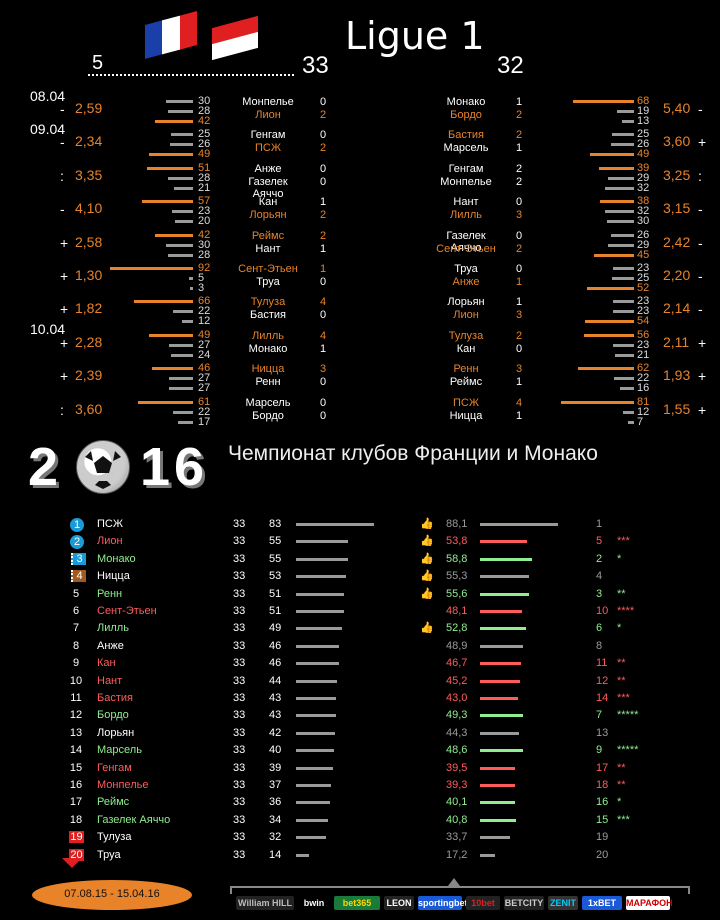  Describe the element at coordinates (457, 576) in the screenshot. I see `rating-value: 55,3` at that location.